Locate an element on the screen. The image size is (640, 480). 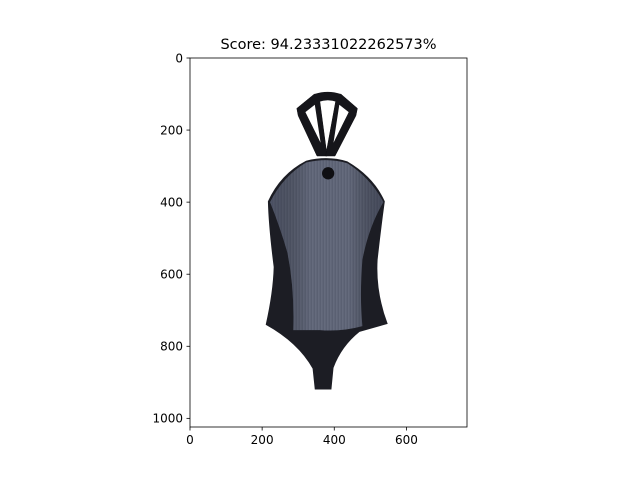
y-axis: 0 200 400 600 800 1000 is located at coordinates (171, 238).